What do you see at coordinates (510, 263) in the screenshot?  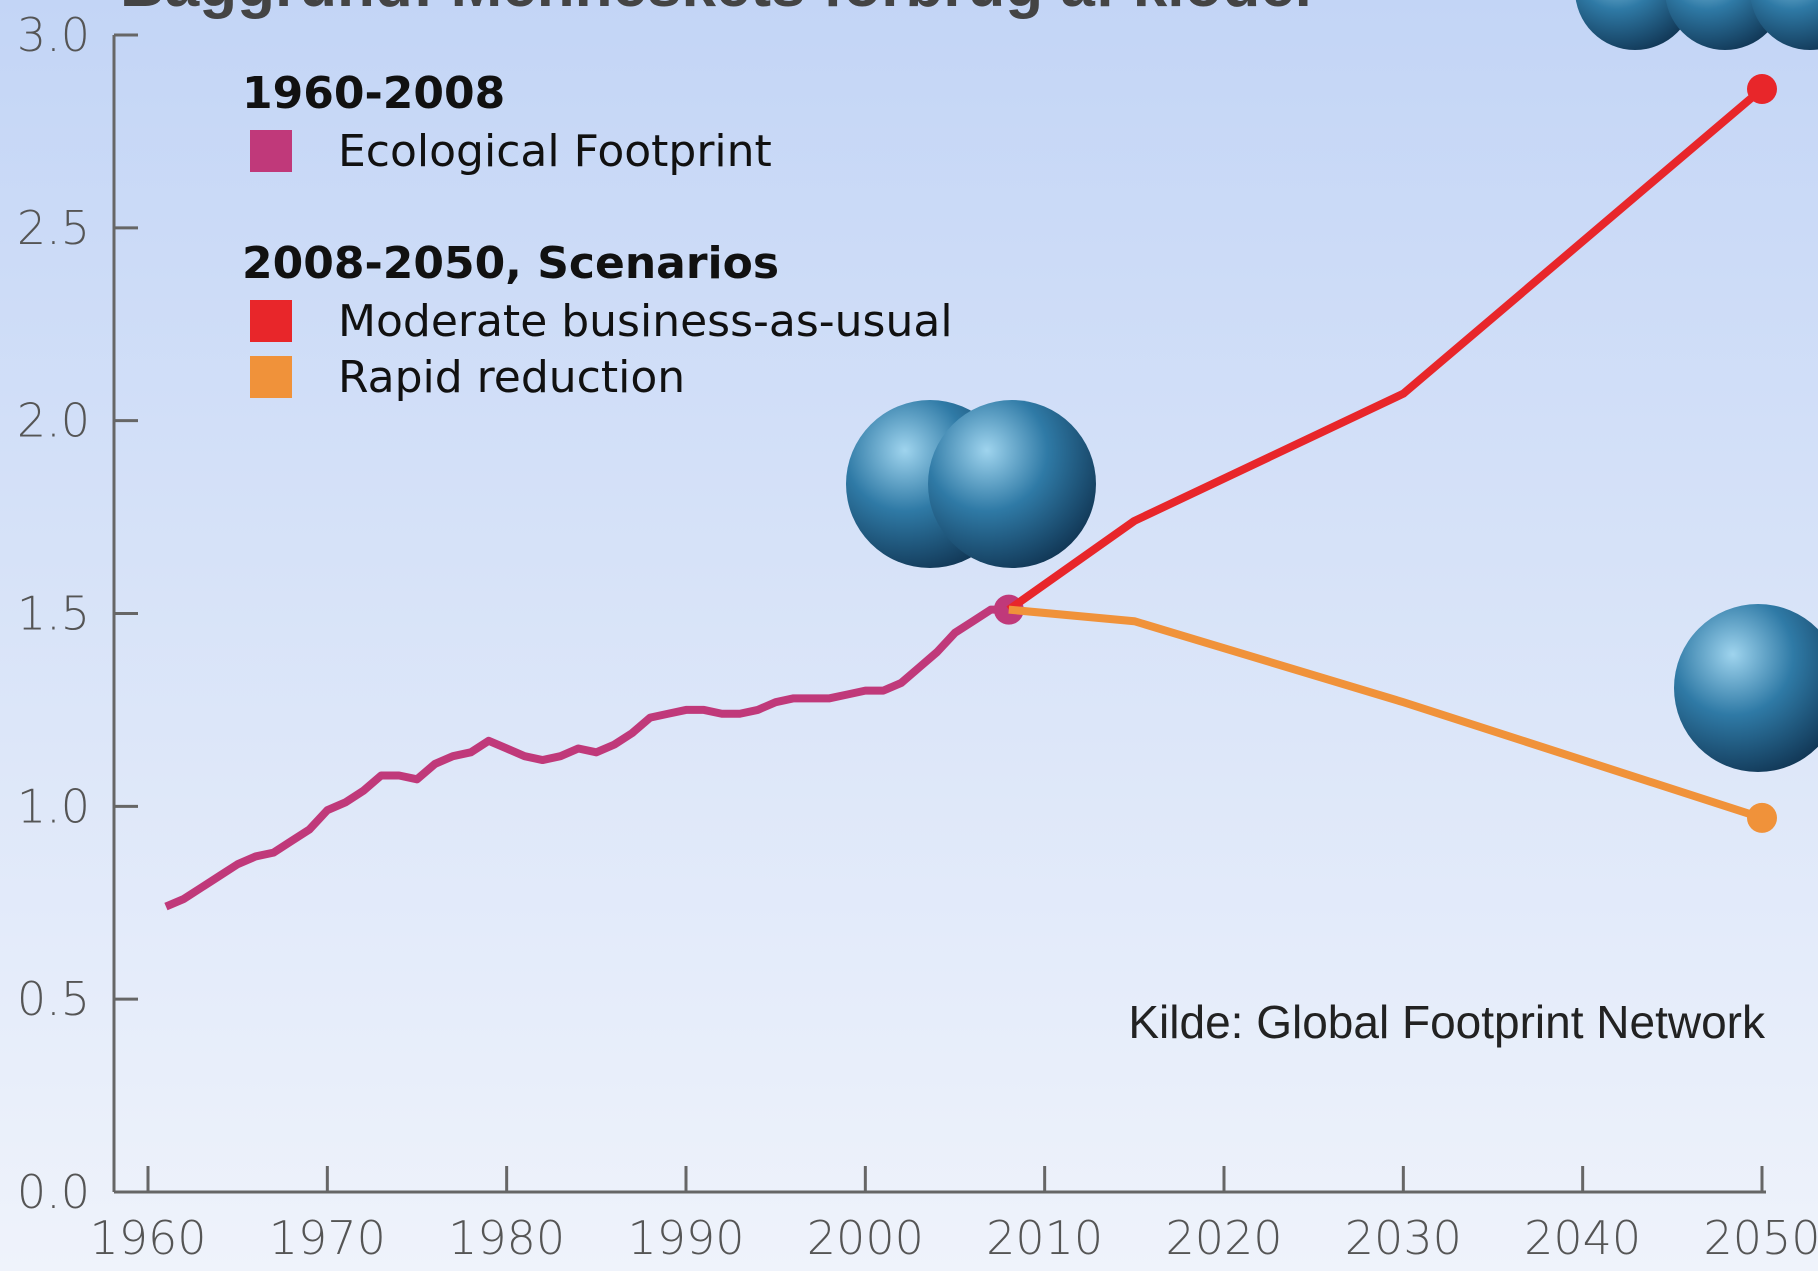 I see `legend-title: 2008-2050, Scenarios` at bounding box center [510, 263].